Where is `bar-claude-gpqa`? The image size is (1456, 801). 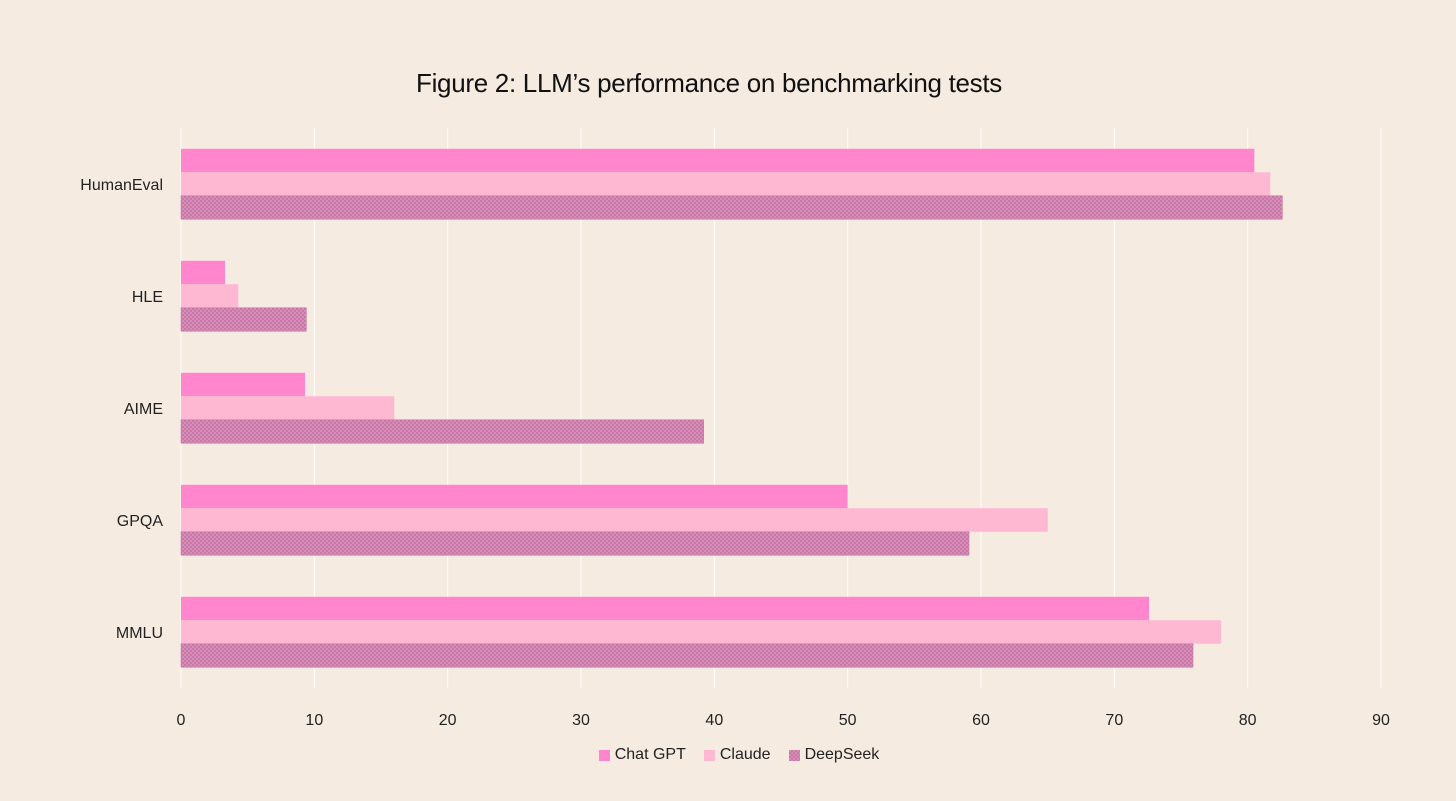 bar-claude-gpqa is located at coordinates (614, 520).